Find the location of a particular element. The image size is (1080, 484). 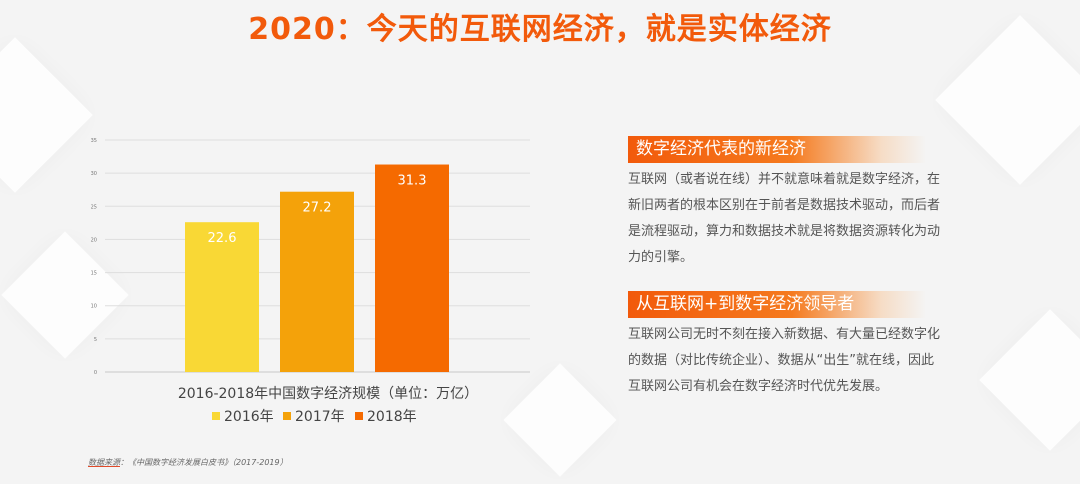

chart-bars is located at coordinates (317, 268).